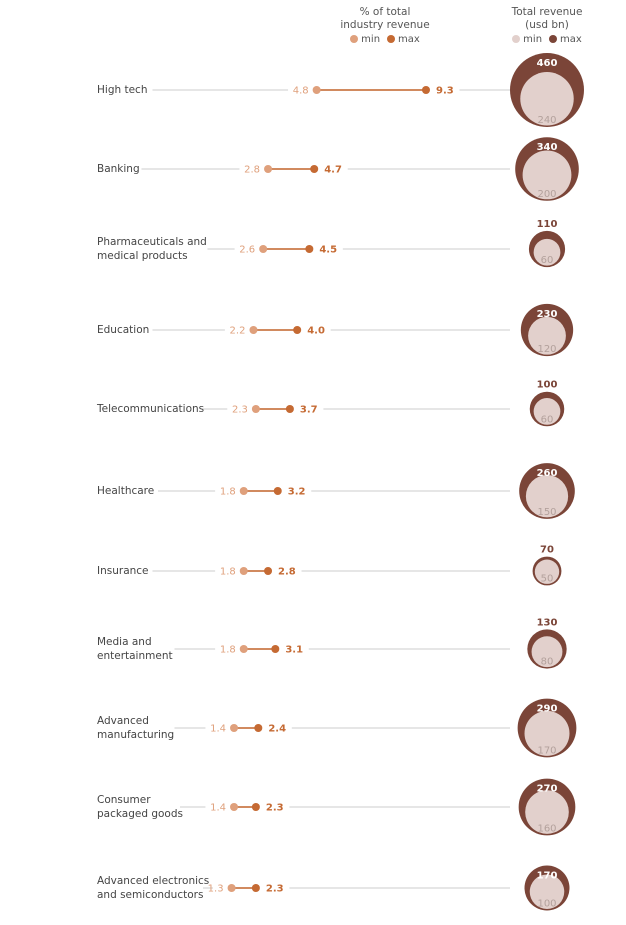 The width and height of the screenshot is (626, 925). What do you see at coordinates (297, 492) in the screenshot?
I see `pct-max-label: 3.2` at bounding box center [297, 492].